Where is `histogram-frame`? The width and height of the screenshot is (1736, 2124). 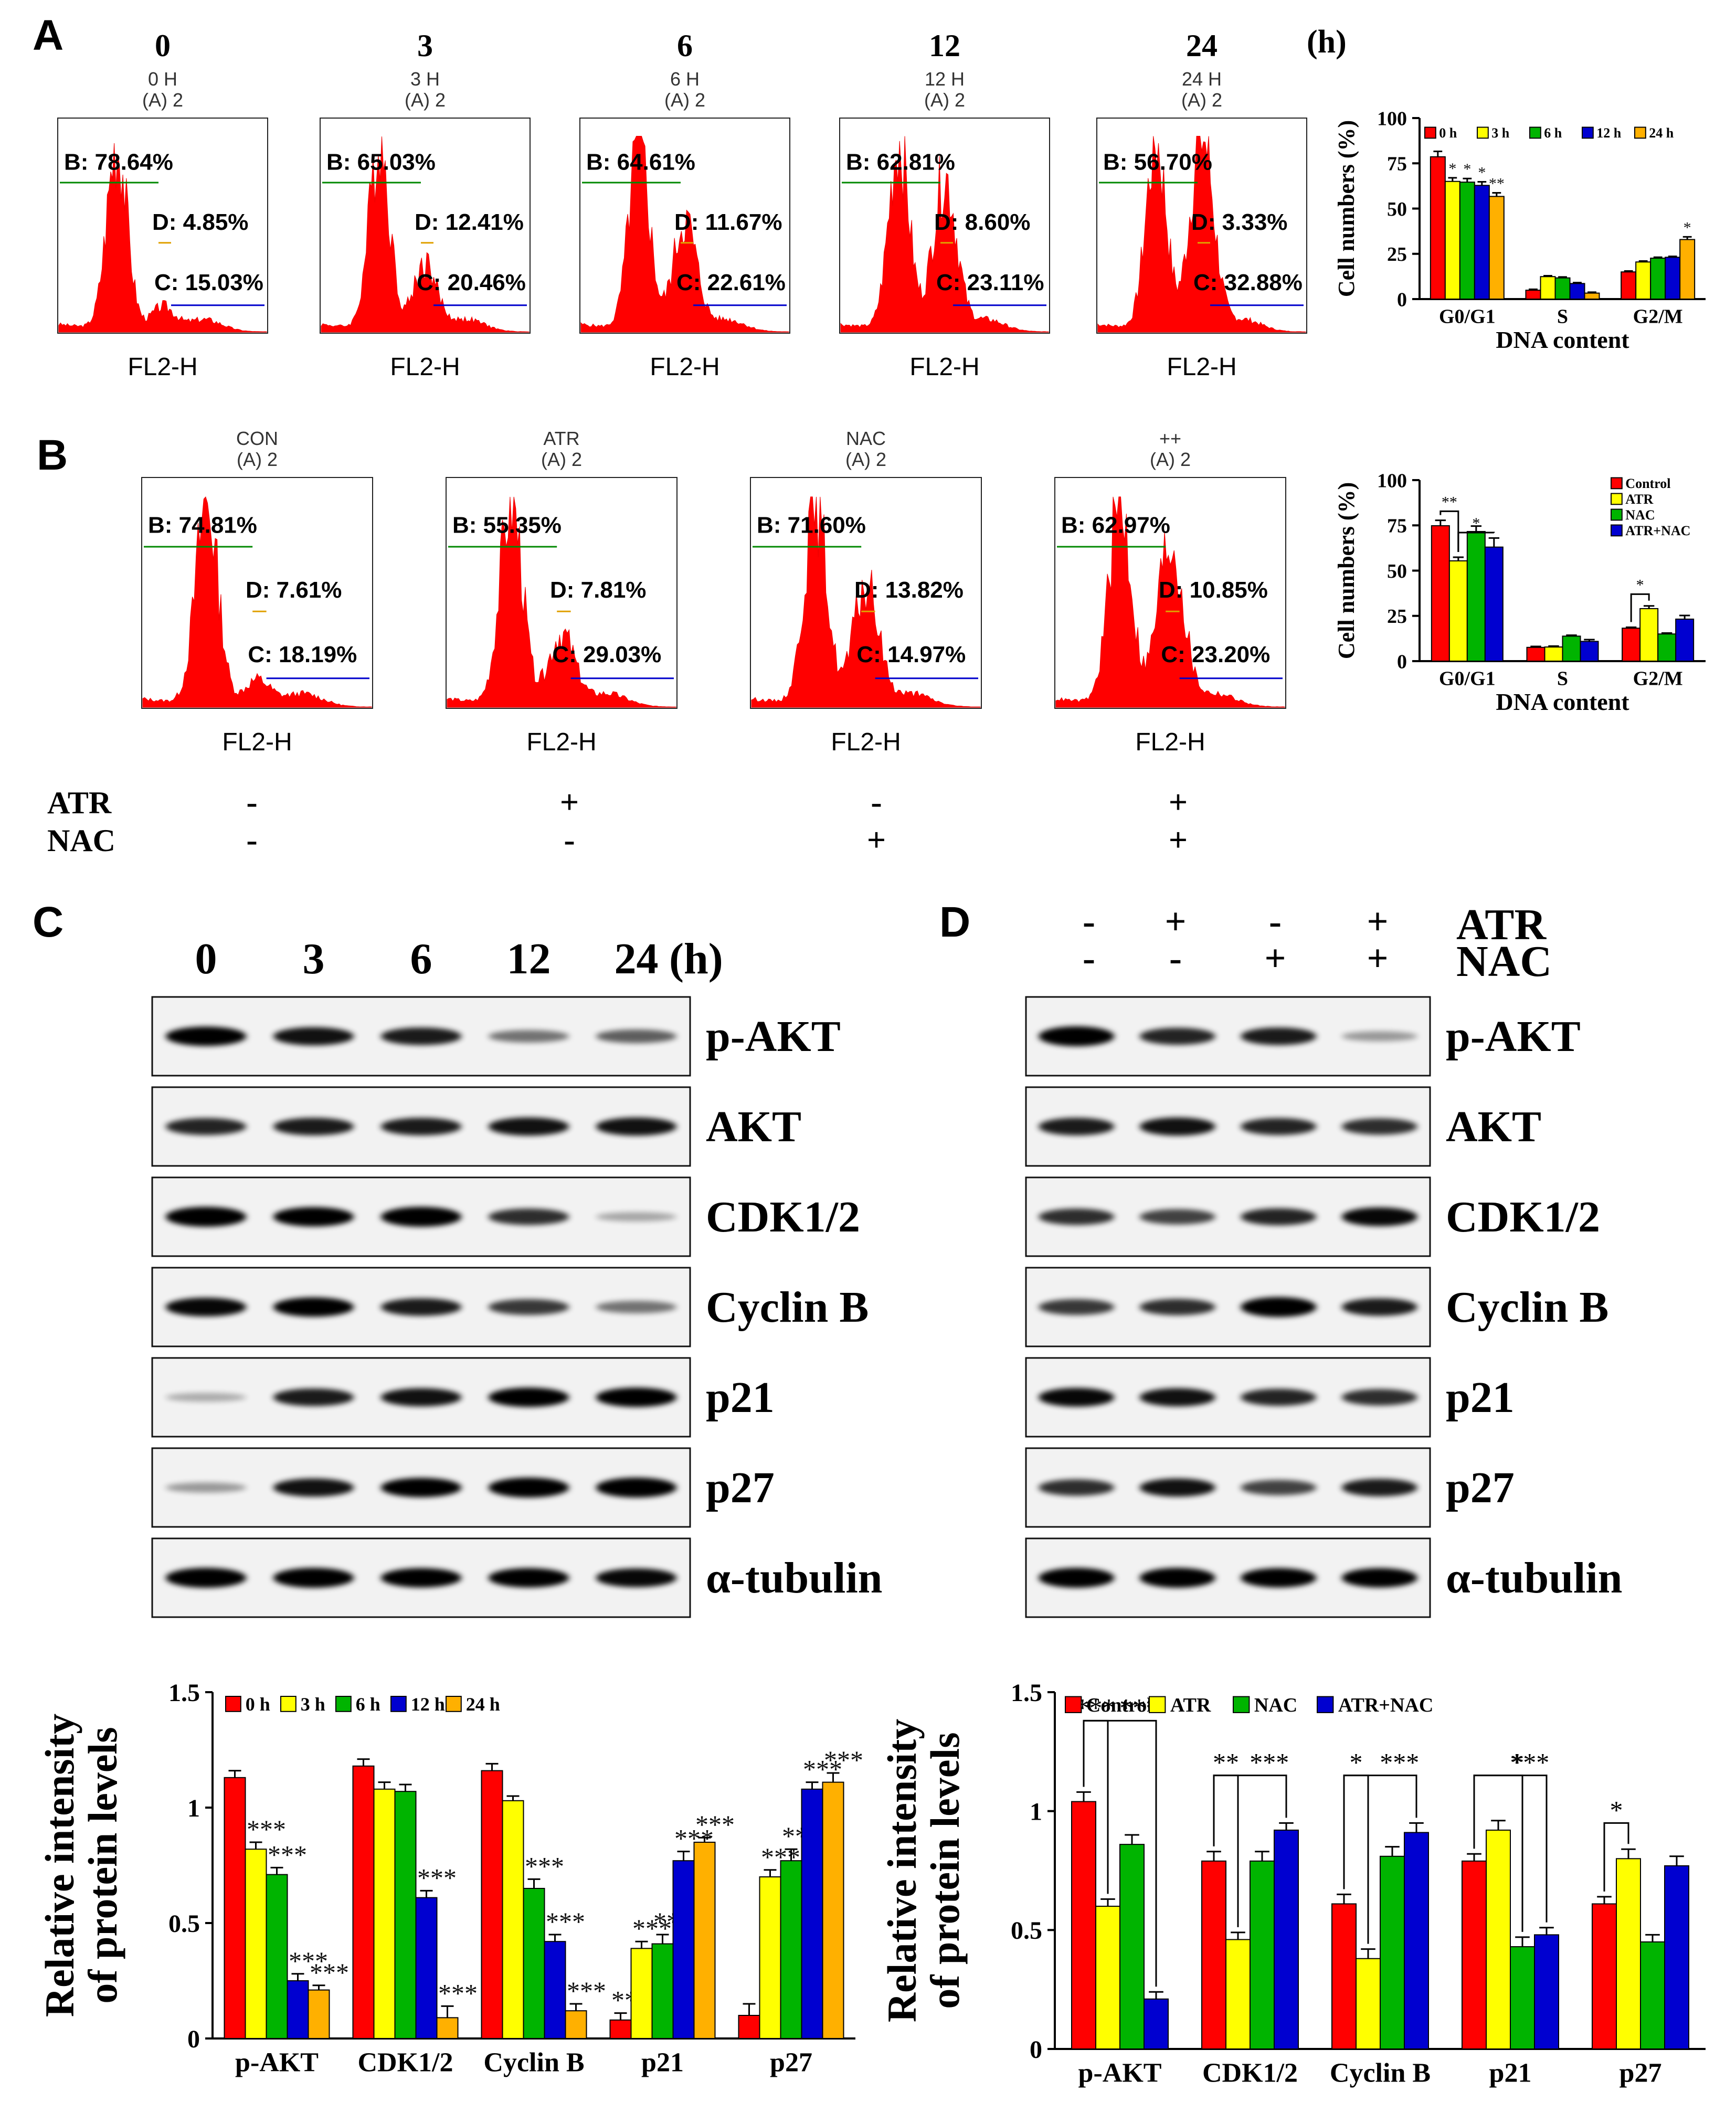
histogram-frame is located at coordinates (162, 226).